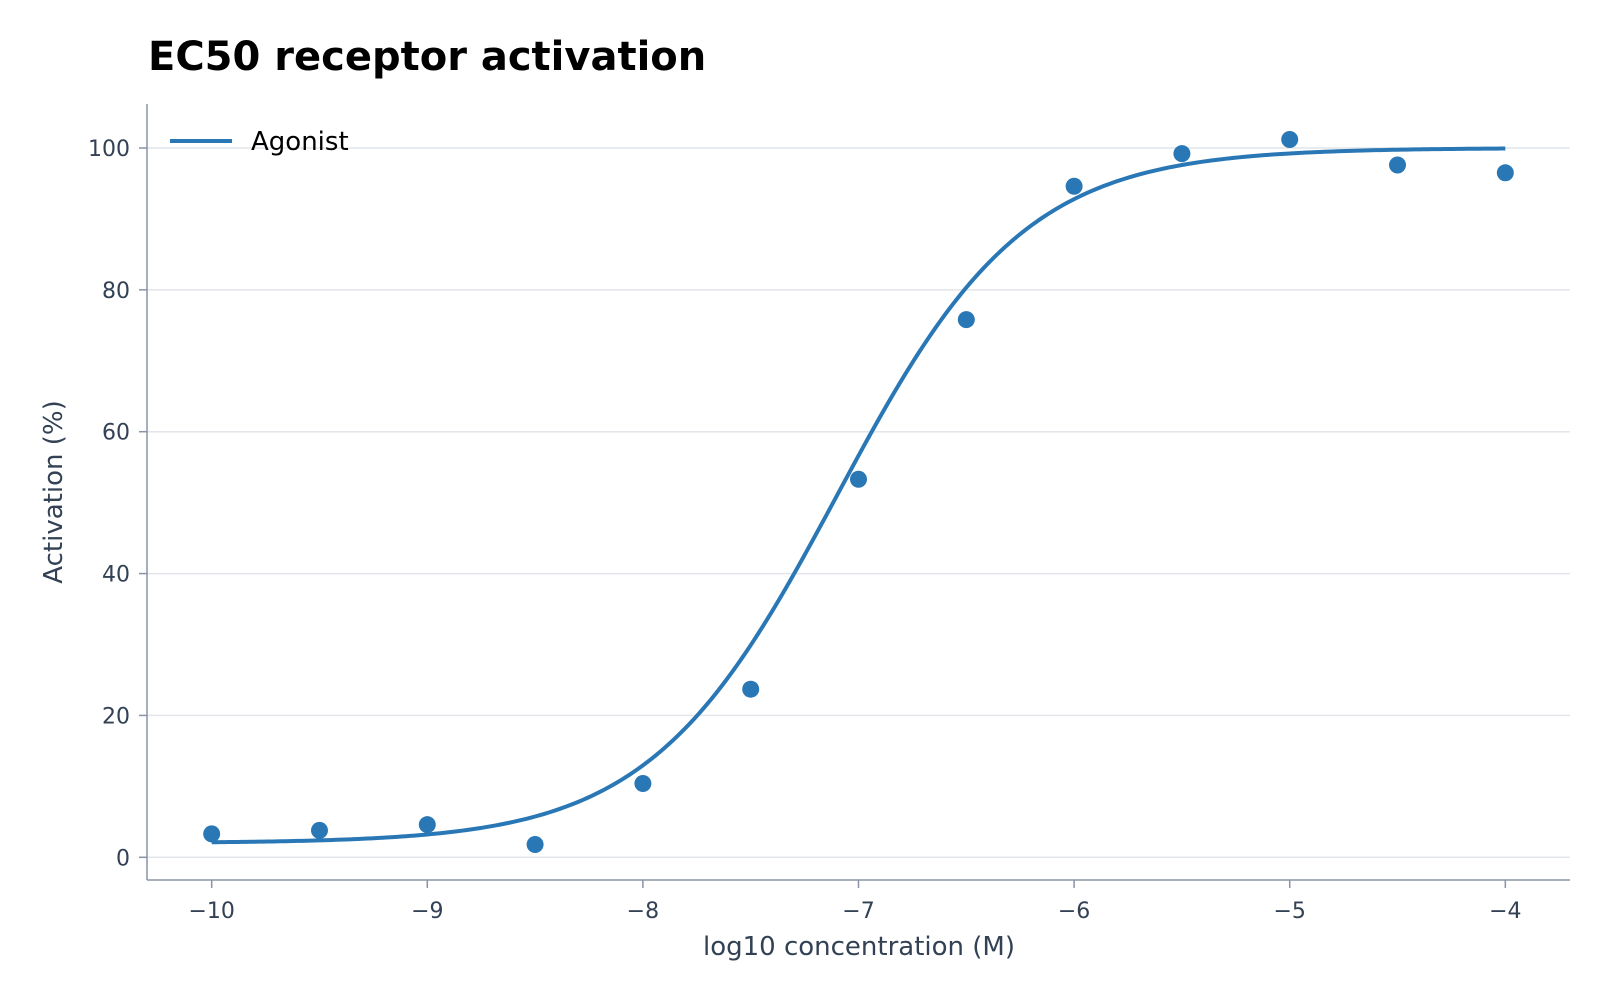 The width and height of the screenshot is (1600, 1000). What do you see at coordinates (643, 911) in the screenshot?
I see `x-tick-label: −8` at bounding box center [643, 911].